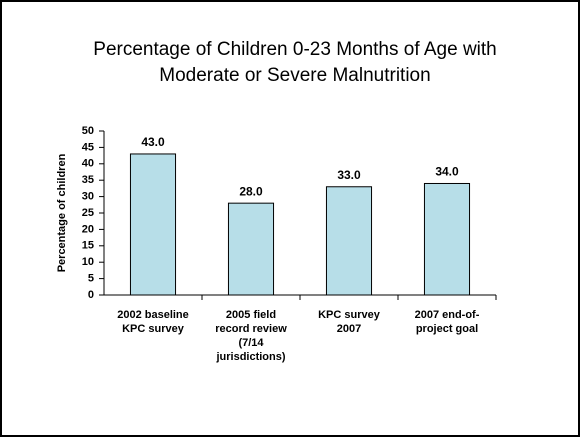 Image resolution: width=581 pixels, height=438 pixels. Describe the element at coordinates (251, 315) in the screenshot. I see `x-tick-label: 2005 field` at that location.